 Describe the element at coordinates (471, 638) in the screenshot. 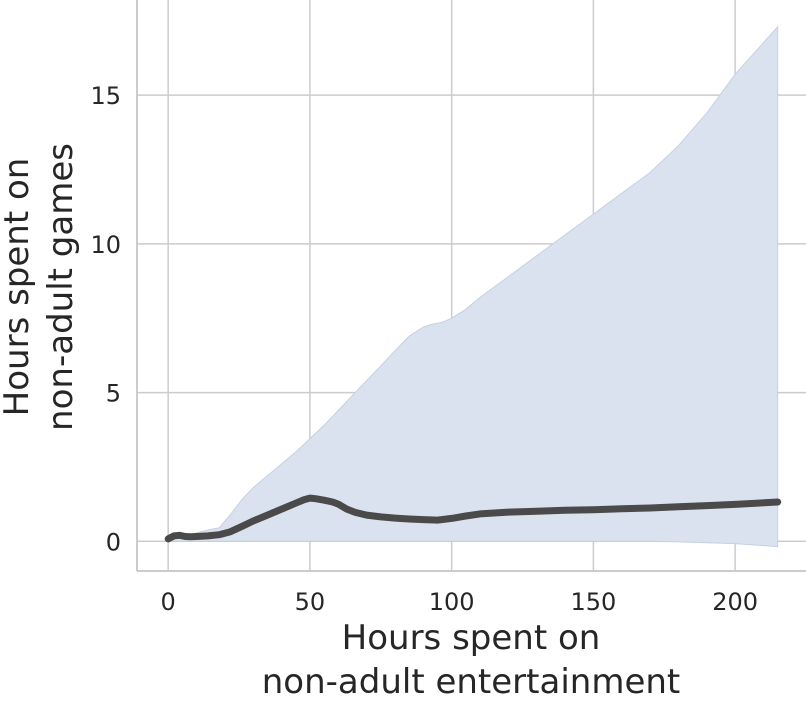

I see `x-axis-title-line-1: Hours spent on` at that location.